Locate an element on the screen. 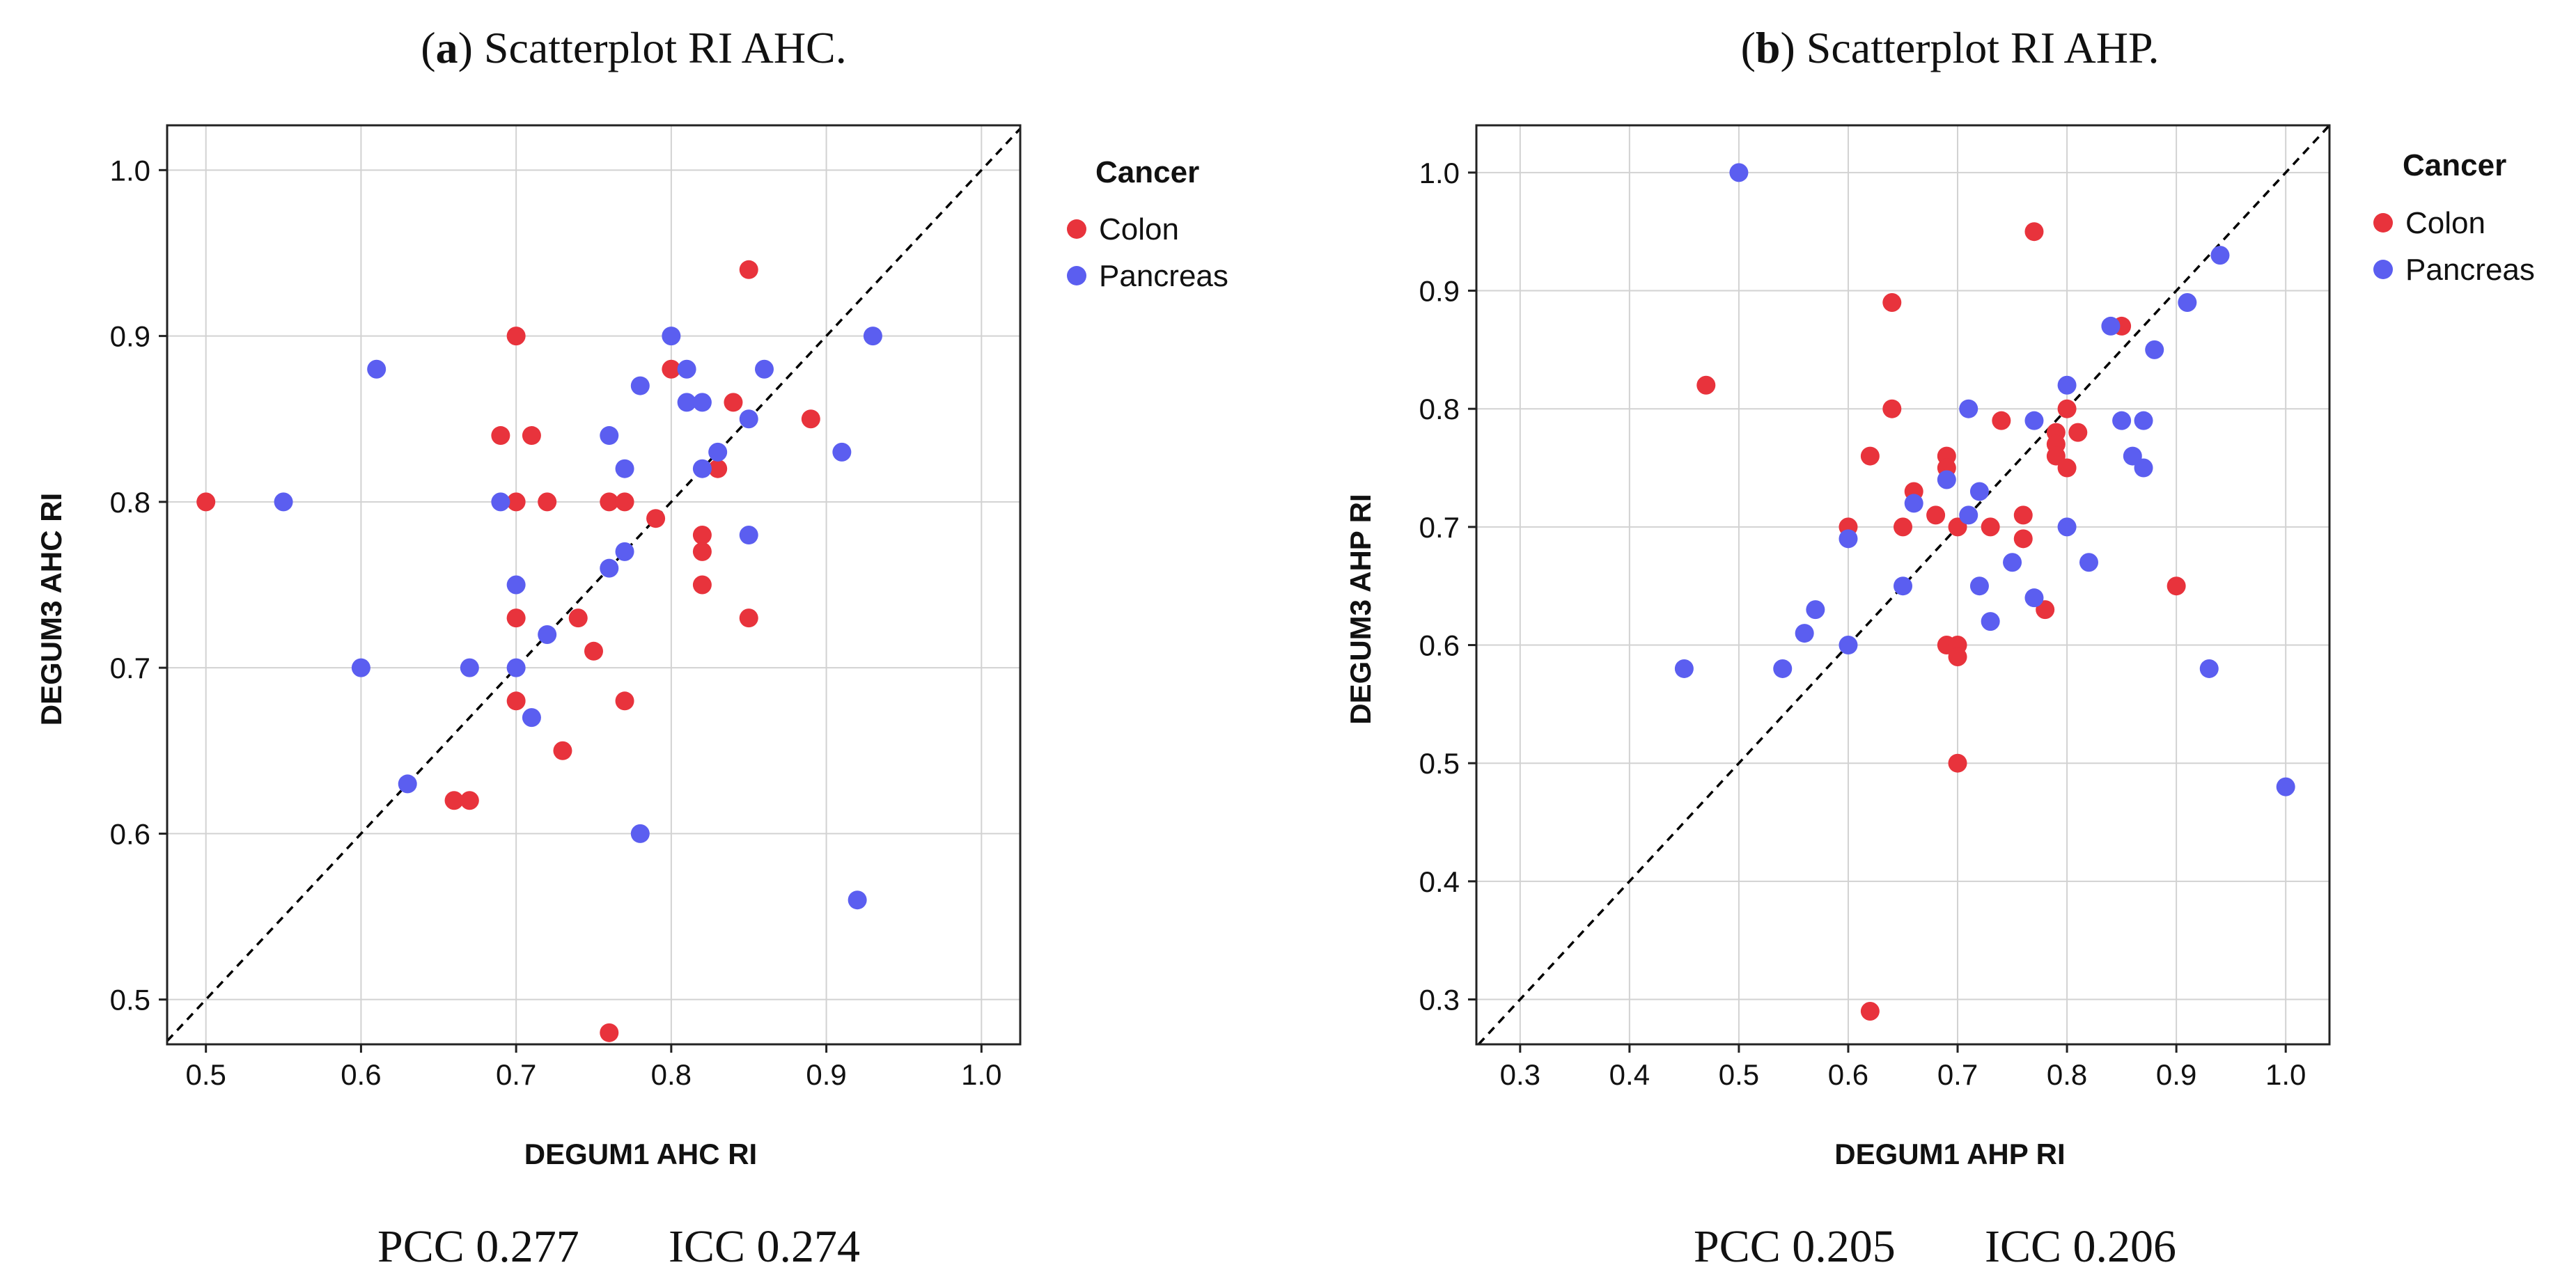 The height and width of the screenshot is (1288, 2576). panel-a-x-axis-label: DEGUM1 AHC RI is located at coordinates (641, 1154).